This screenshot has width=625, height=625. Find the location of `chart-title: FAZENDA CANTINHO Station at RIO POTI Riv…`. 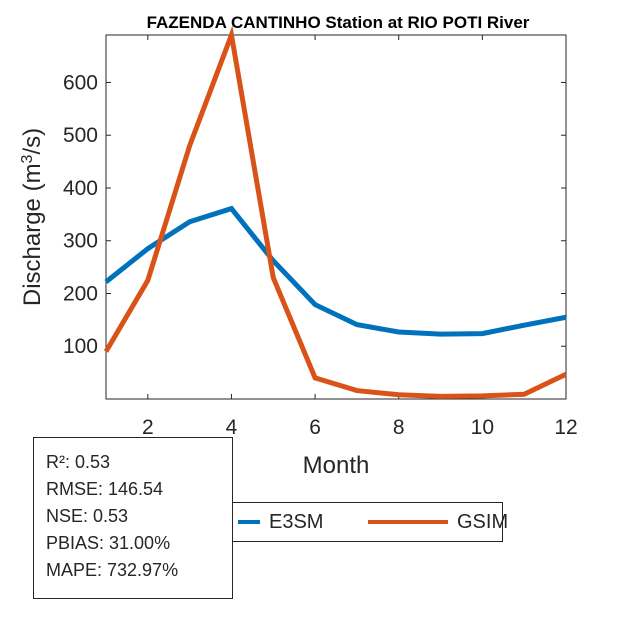

chart-title: FAZENDA CANTINHO Station at RIO POTI Riv… is located at coordinates (338, 22).